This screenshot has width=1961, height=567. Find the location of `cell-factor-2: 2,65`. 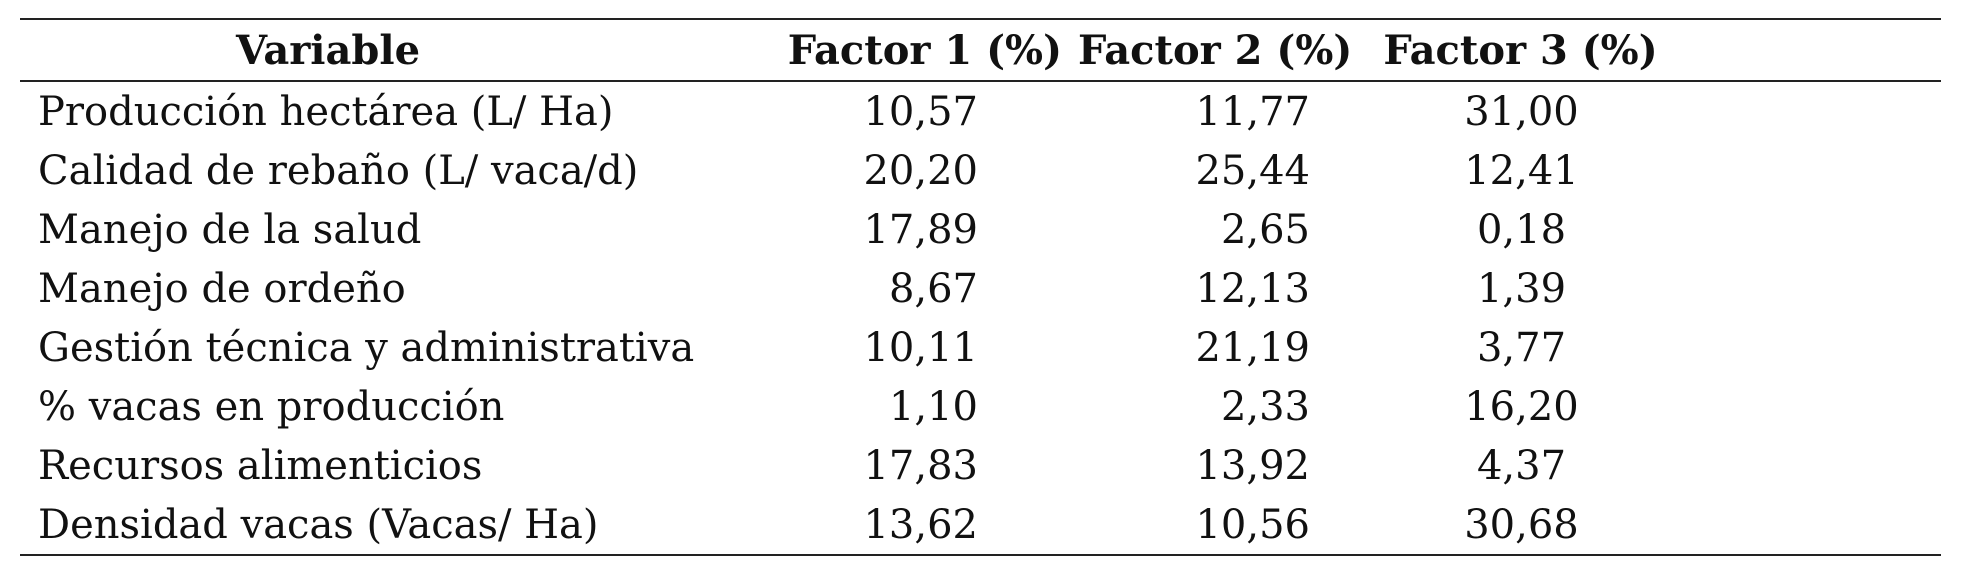

cell-factor-2: 2,65 is located at coordinates (1265, 229).